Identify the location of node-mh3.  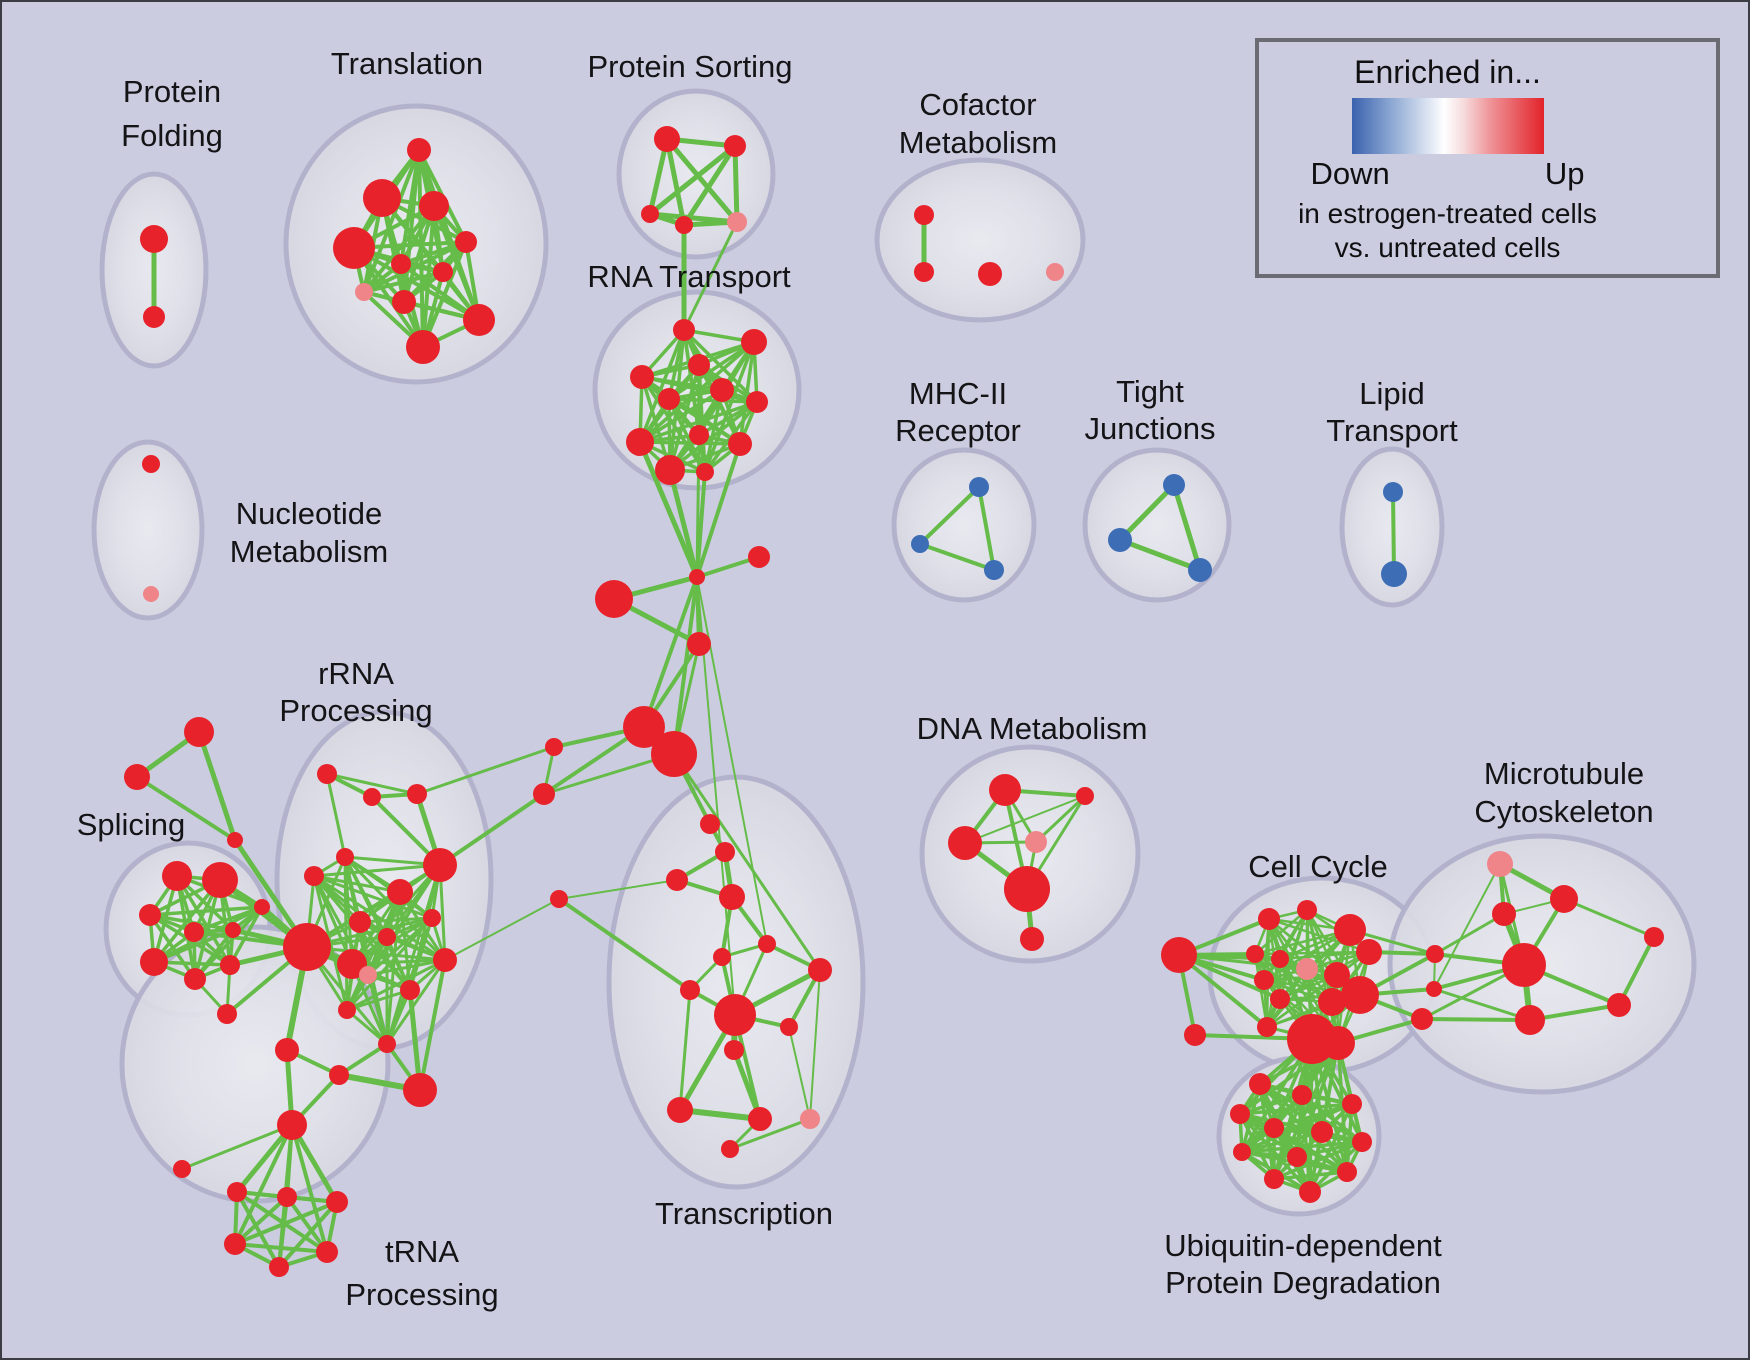
(994, 570).